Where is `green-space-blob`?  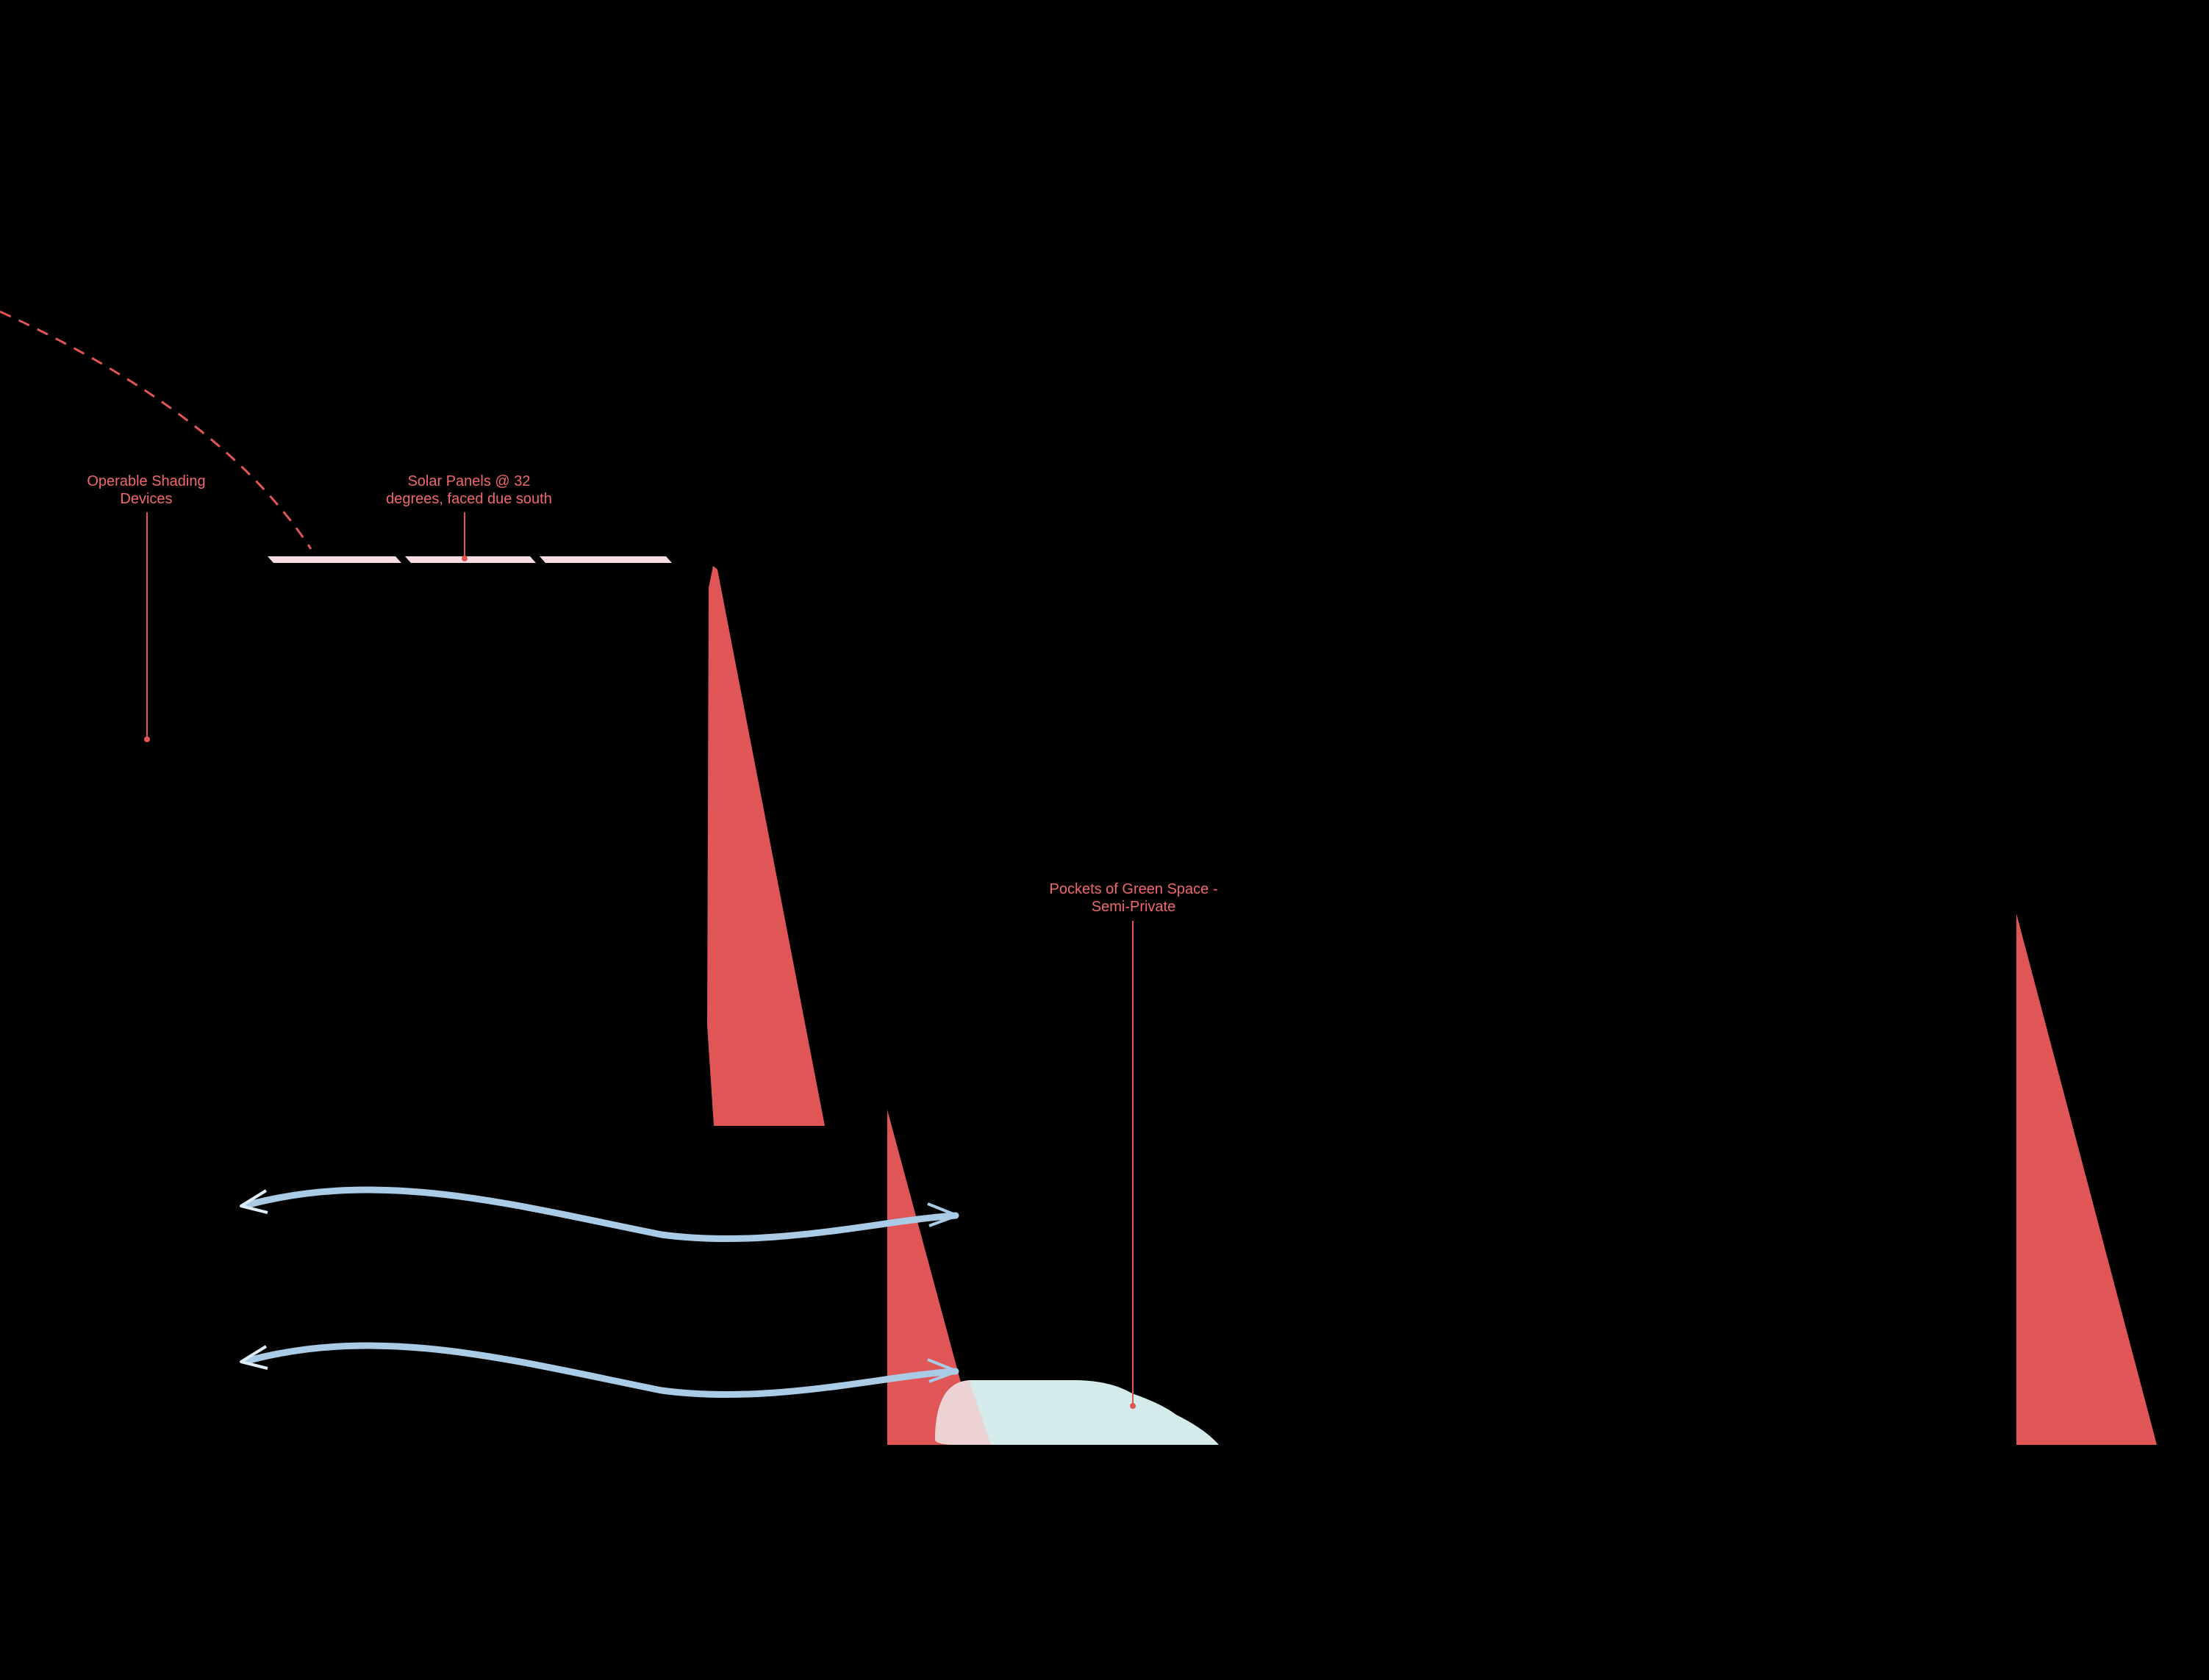 green-space-blob is located at coordinates (1077, 1412).